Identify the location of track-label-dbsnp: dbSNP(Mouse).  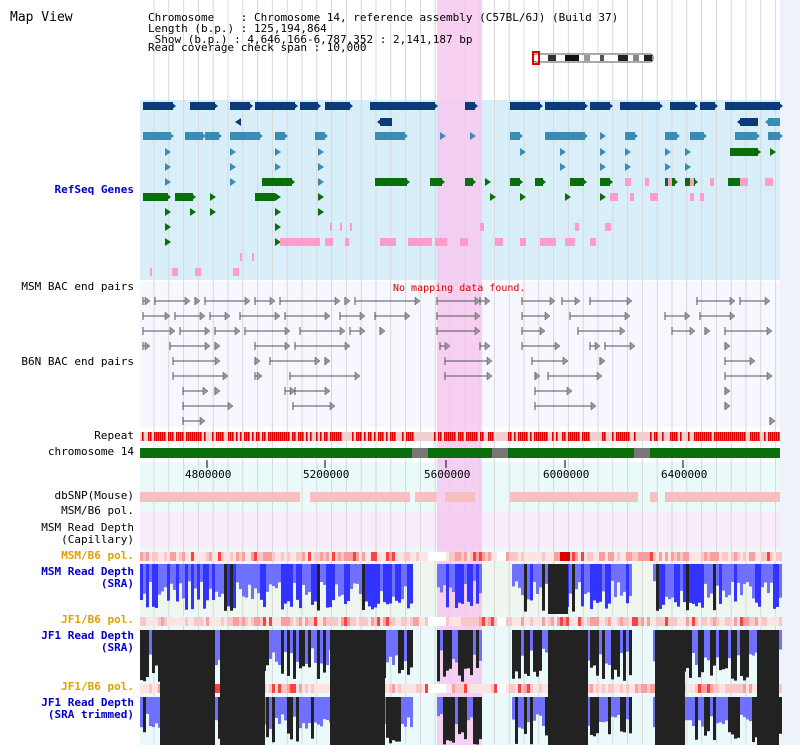
(94, 495).